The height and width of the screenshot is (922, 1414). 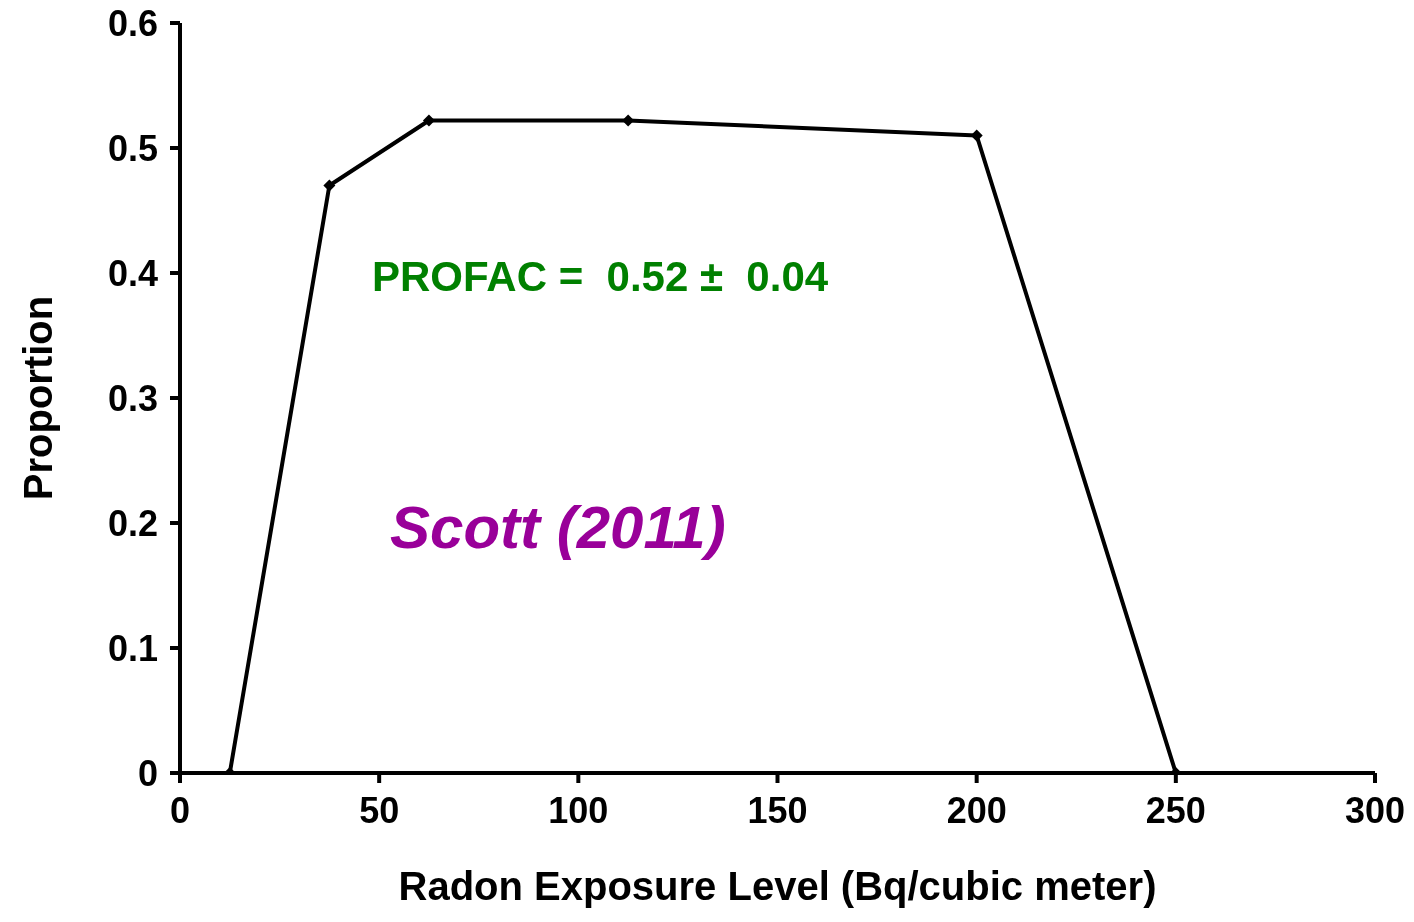 I want to click on y-tick-label: 0.5, so click(x=132, y=148).